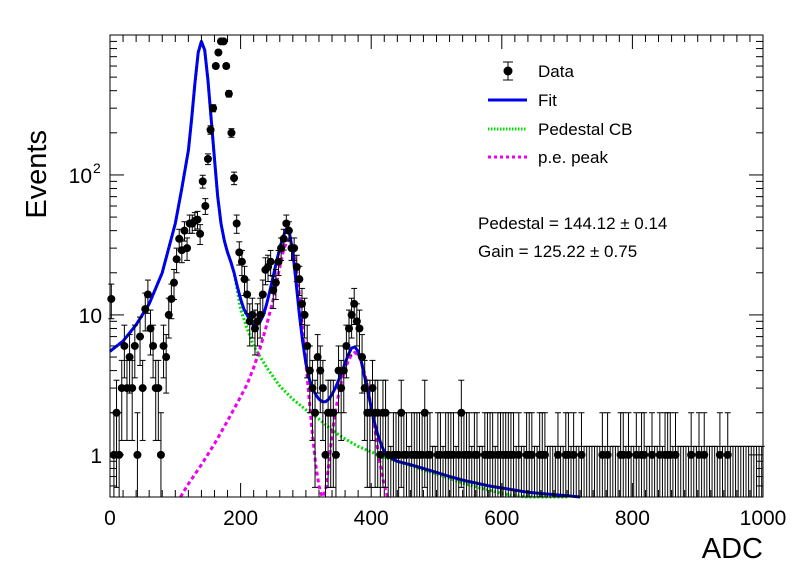 The image size is (796, 572). Describe the element at coordinates (557, 251) in the screenshot. I see `annotation-gain: Gain = 125.22 ± 0.75` at that location.